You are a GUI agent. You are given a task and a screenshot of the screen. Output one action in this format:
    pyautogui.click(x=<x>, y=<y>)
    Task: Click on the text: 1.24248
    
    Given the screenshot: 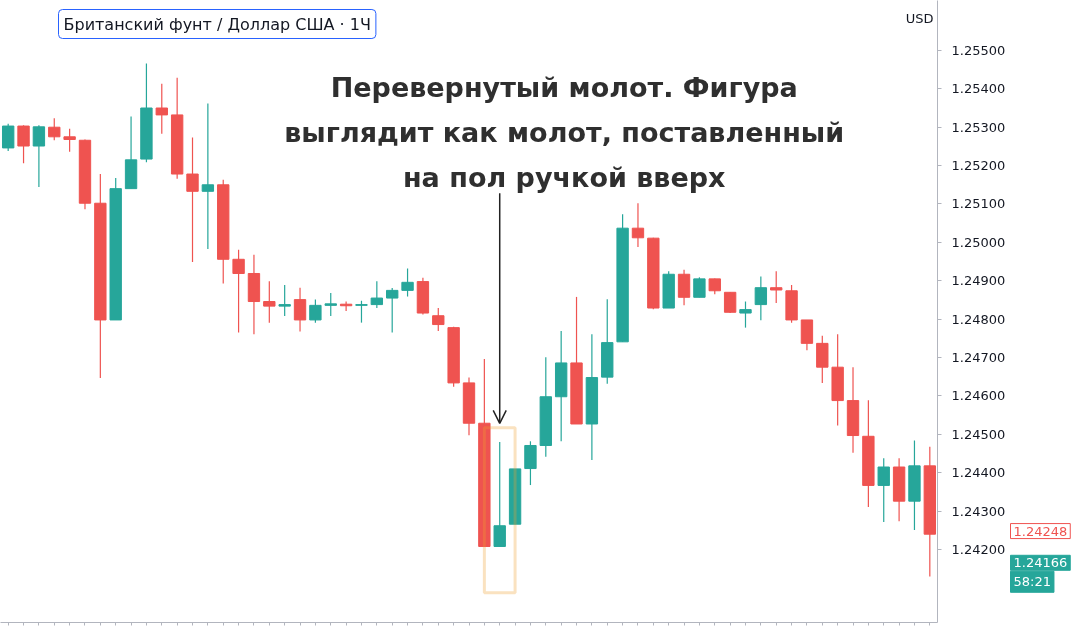 What is the action you would take?
    pyautogui.click(x=1040, y=531)
    